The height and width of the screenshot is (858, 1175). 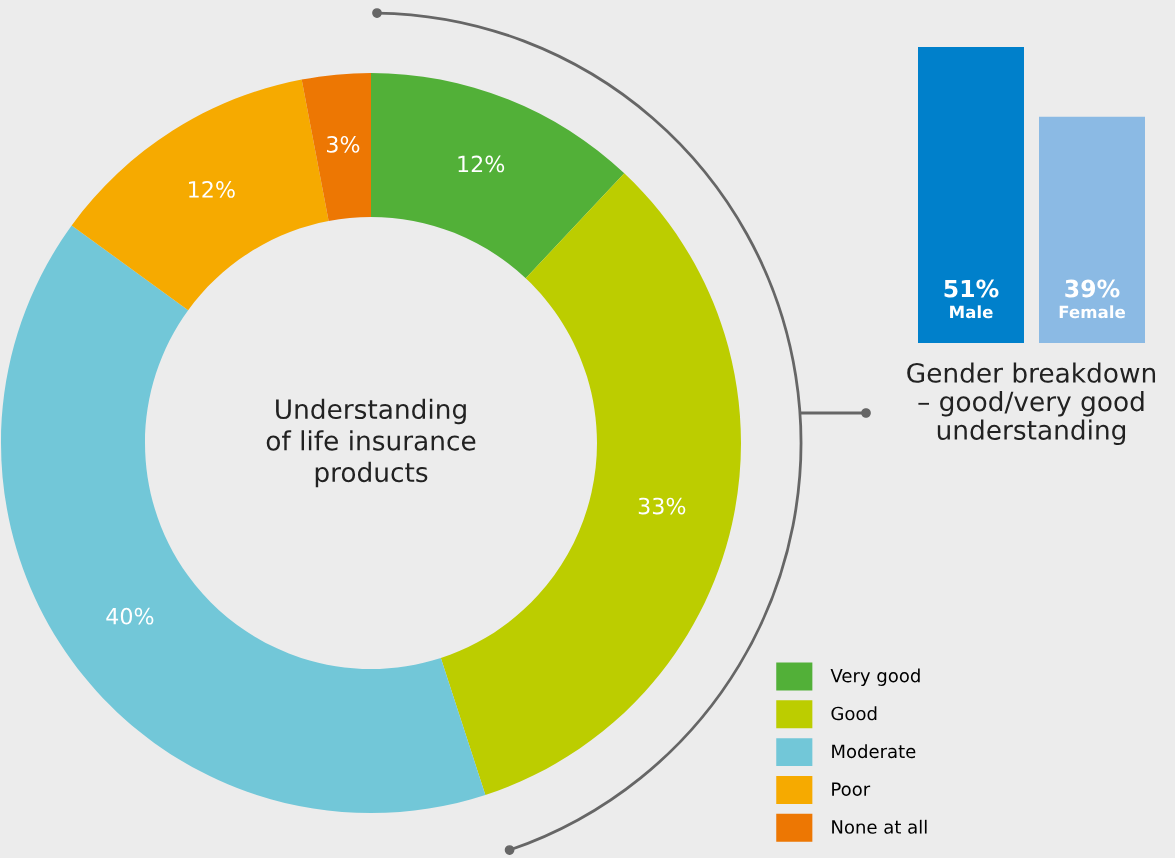 What do you see at coordinates (854, 713) in the screenshot?
I see `legend-label: Good` at bounding box center [854, 713].